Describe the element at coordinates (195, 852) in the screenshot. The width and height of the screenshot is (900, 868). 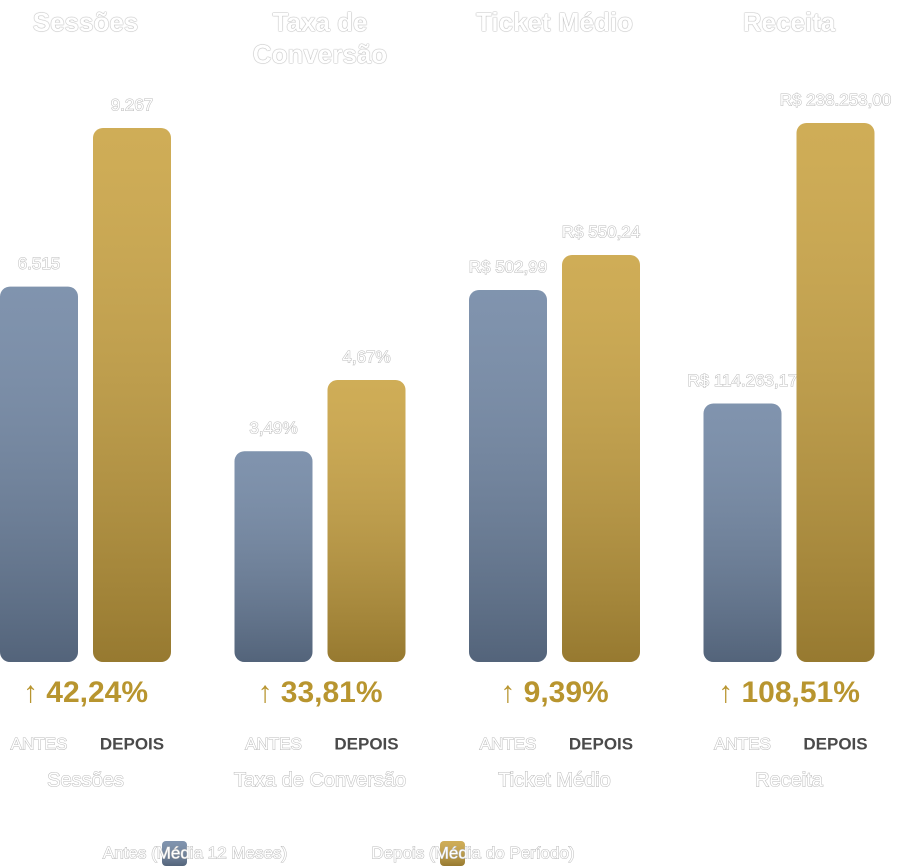
I see `legend-label: Antes (Média 12 Meses)` at that location.